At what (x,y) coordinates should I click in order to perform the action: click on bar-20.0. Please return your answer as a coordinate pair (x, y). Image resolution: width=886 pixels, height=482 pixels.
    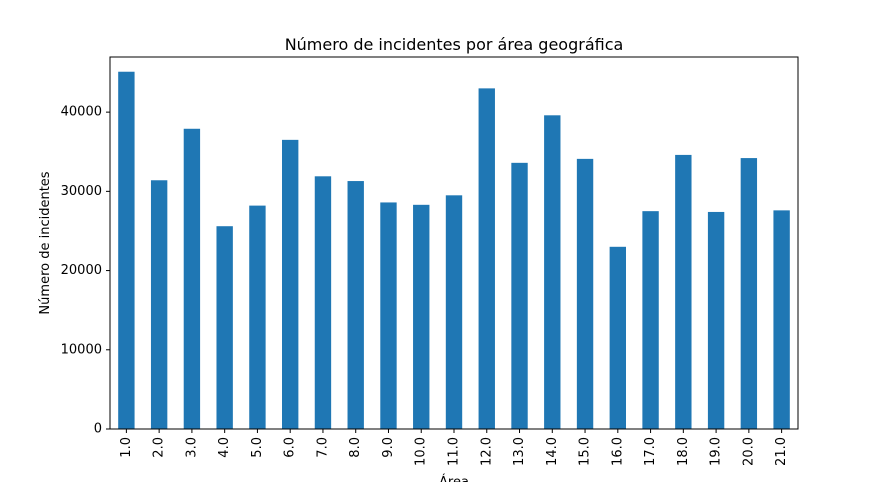
    Looking at the image, I should click on (749, 293).